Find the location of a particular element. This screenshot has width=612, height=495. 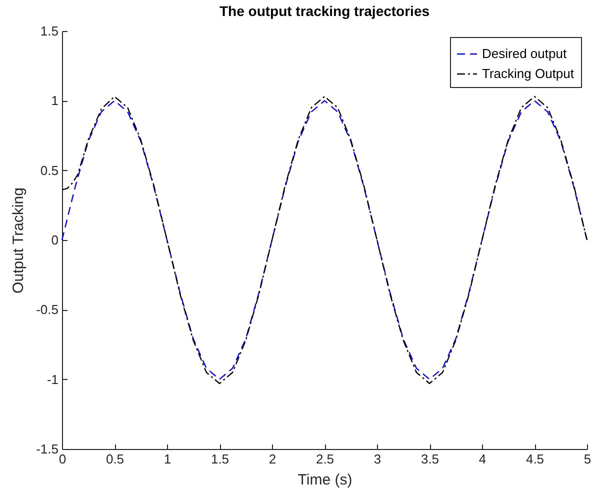

x-tick-label: 1.5 is located at coordinates (220, 459).